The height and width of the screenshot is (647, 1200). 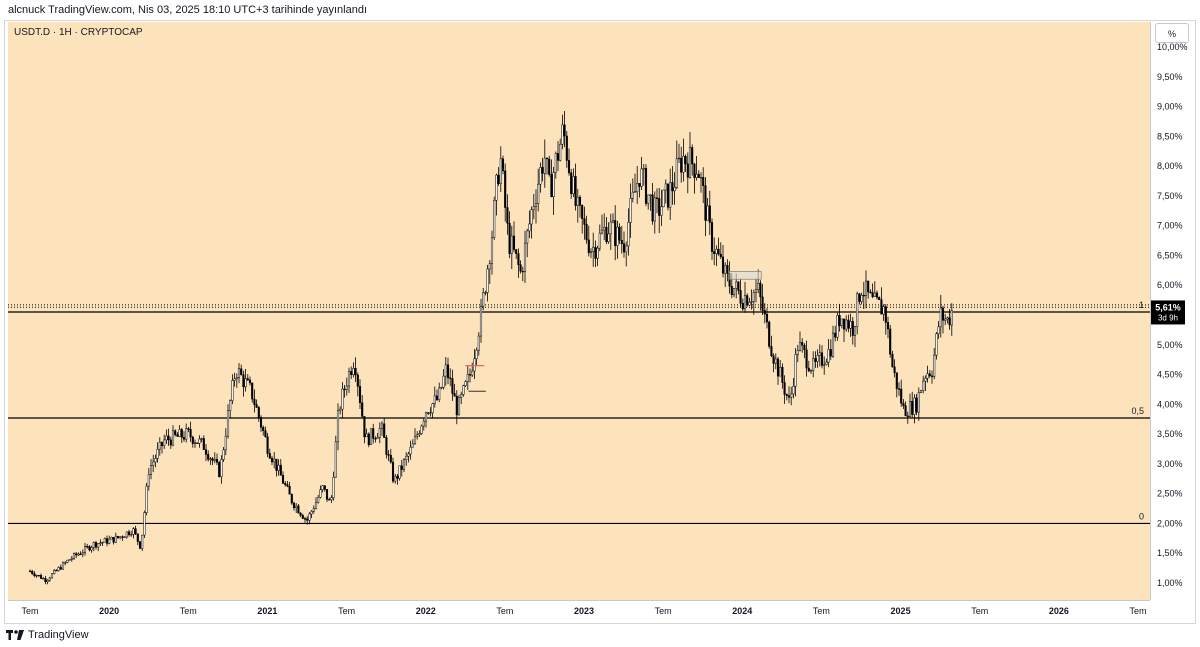 I want to click on level-label-2: 0, so click(x=1141, y=516).